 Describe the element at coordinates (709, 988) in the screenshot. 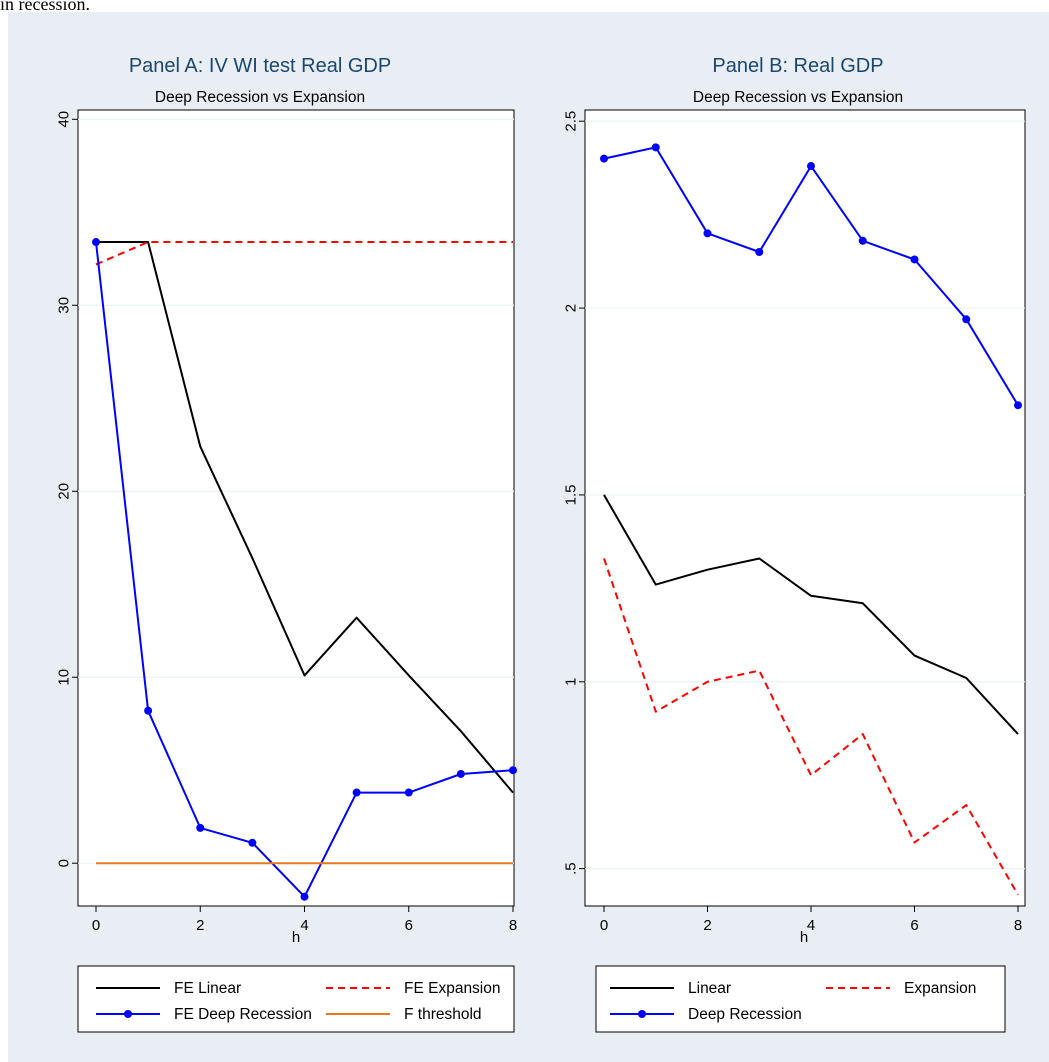

I see `legend-label: Linear` at that location.